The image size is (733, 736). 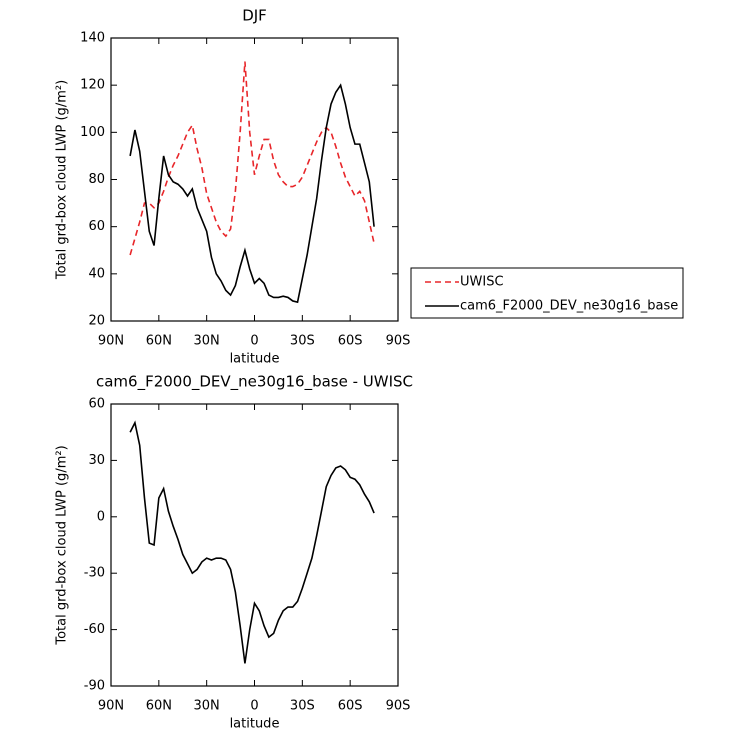 What do you see at coordinates (94, 686) in the screenshot?
I see `y-tick-label: -90` at bounding box center [94, 686].